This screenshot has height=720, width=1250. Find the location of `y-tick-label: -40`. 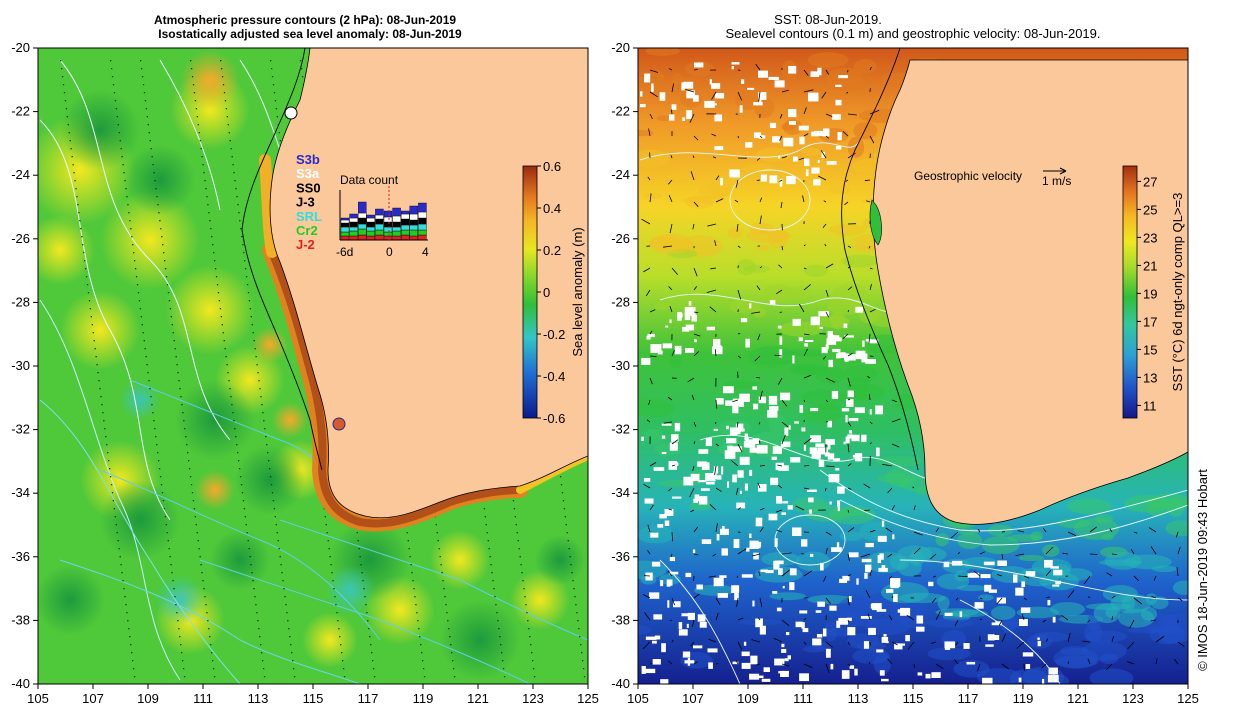

y-tick-label: -40 is located at coordinates (20, 683).